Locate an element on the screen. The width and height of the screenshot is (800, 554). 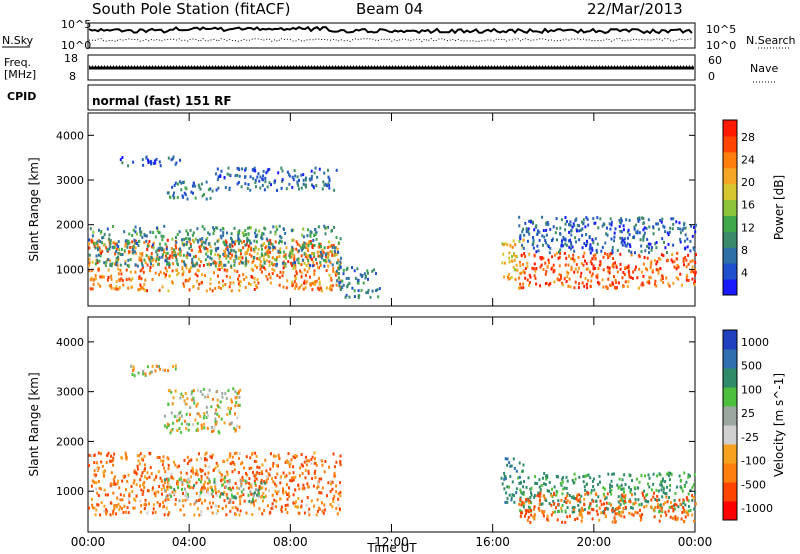
colorbar-swatch is located at coordinates (730, 511).